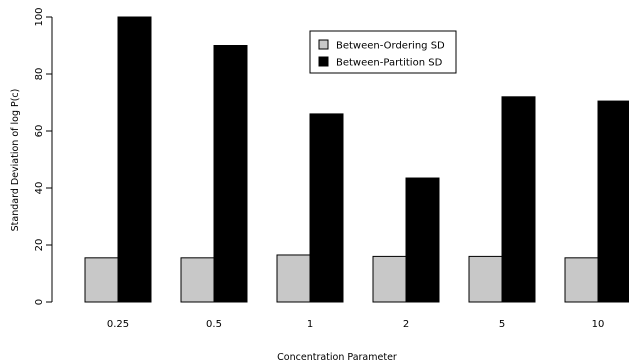 This screenshot has height=364, width=629. I want to click on legend-box, so click(383, 52).